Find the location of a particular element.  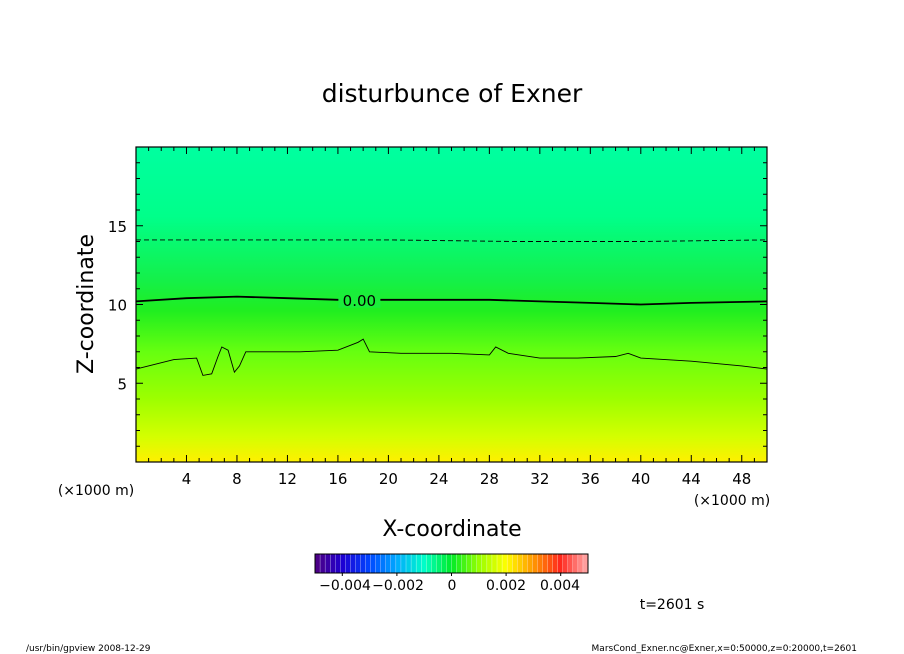

x-tick-label-28: 28 is located at coordinates (489, 479).